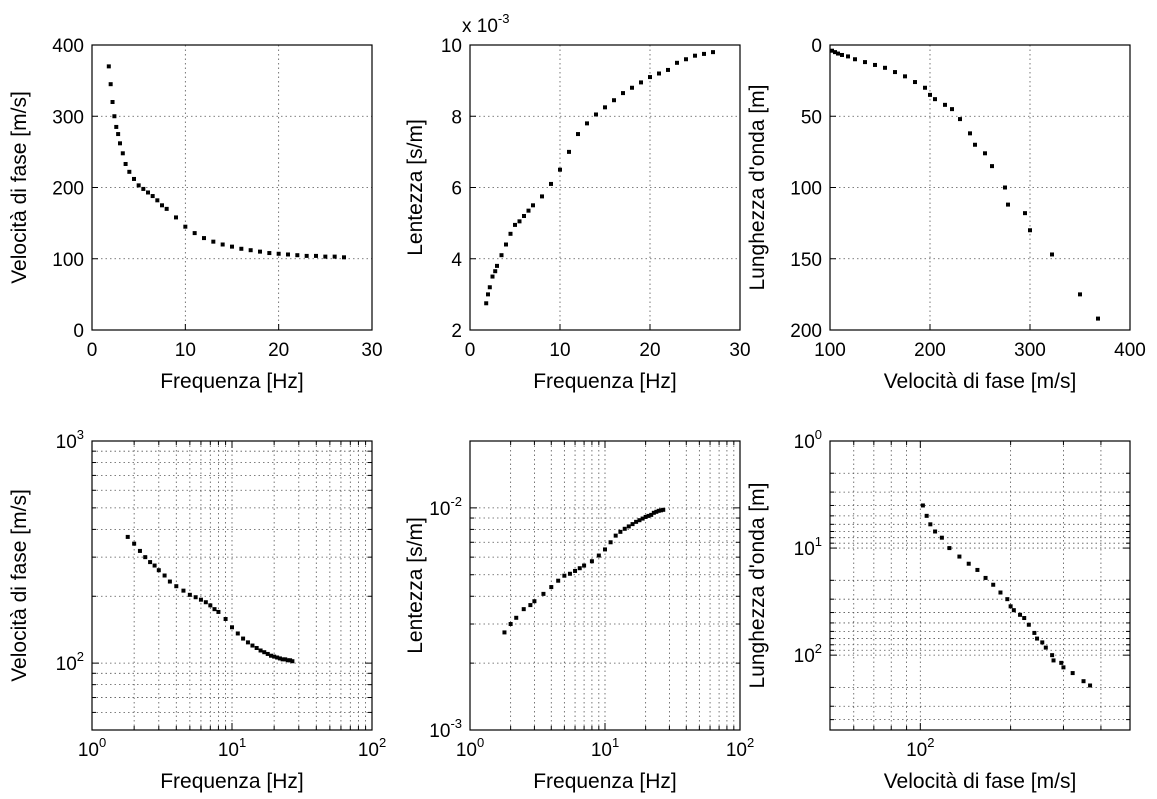 The width and height of the screenshot is (1157, 799). I want to click on y-tick-label: 300, so click(68, 117).